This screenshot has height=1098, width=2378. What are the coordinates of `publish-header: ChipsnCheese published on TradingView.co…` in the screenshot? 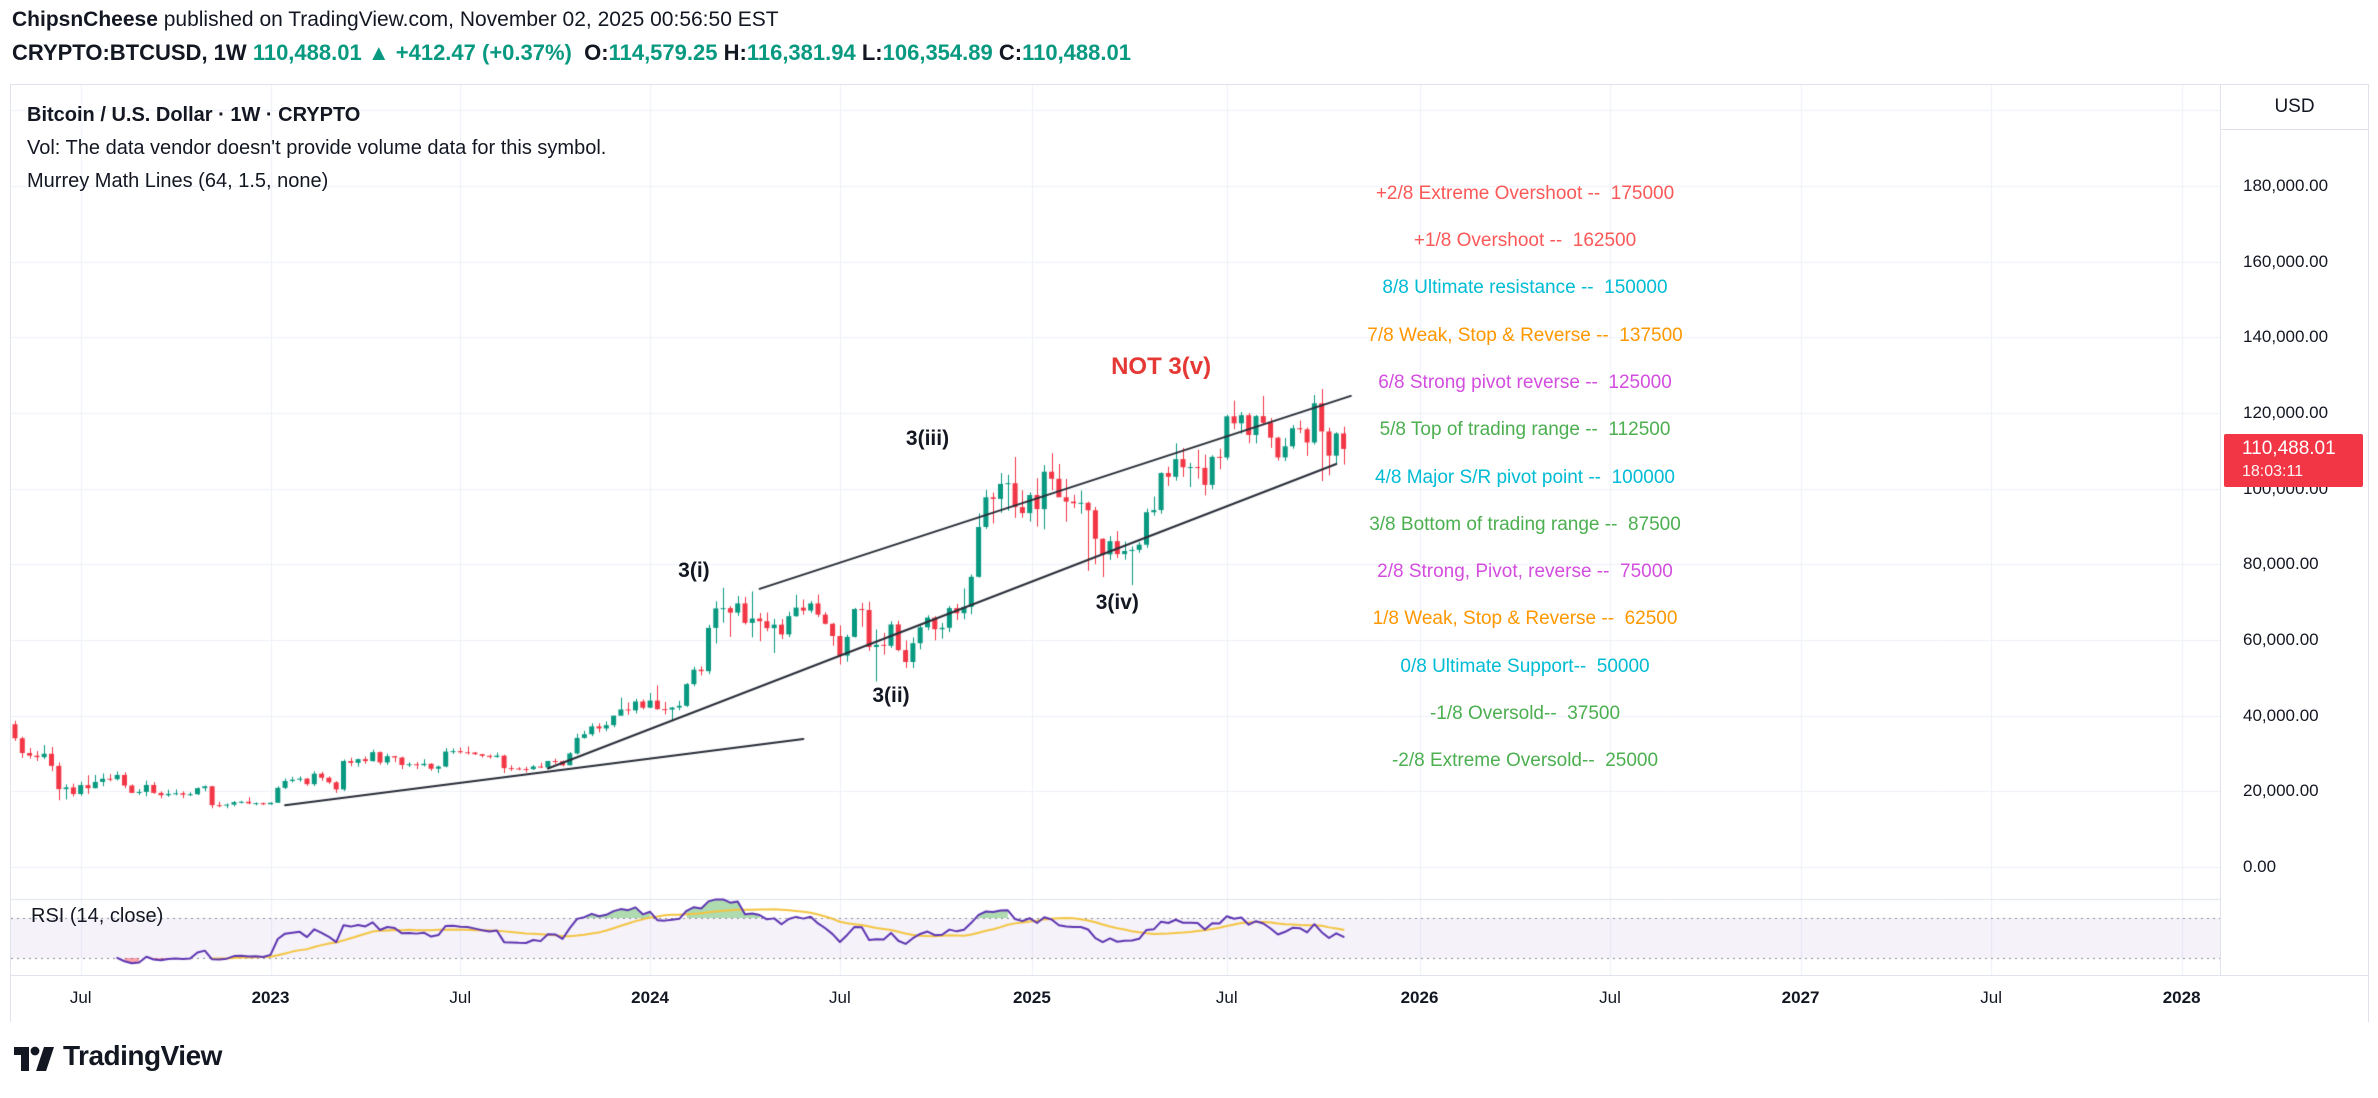 It's located at (395, 20).